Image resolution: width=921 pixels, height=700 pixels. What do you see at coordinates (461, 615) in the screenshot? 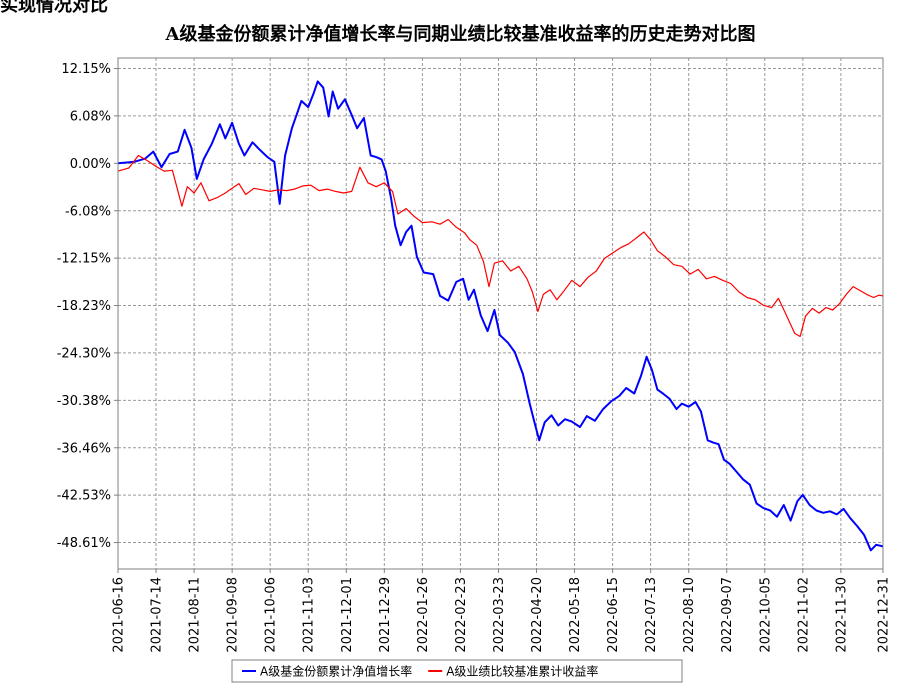
I see `x-tick-label: 2022-02-23` at bounding box center [461, 615].